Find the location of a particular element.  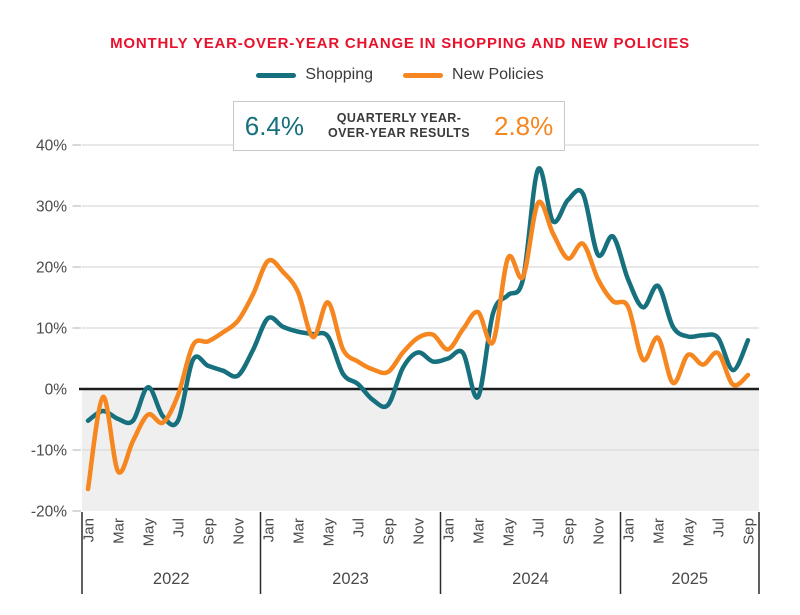

legend-label-shopping: Shopping is located at coordinates (339, 74).